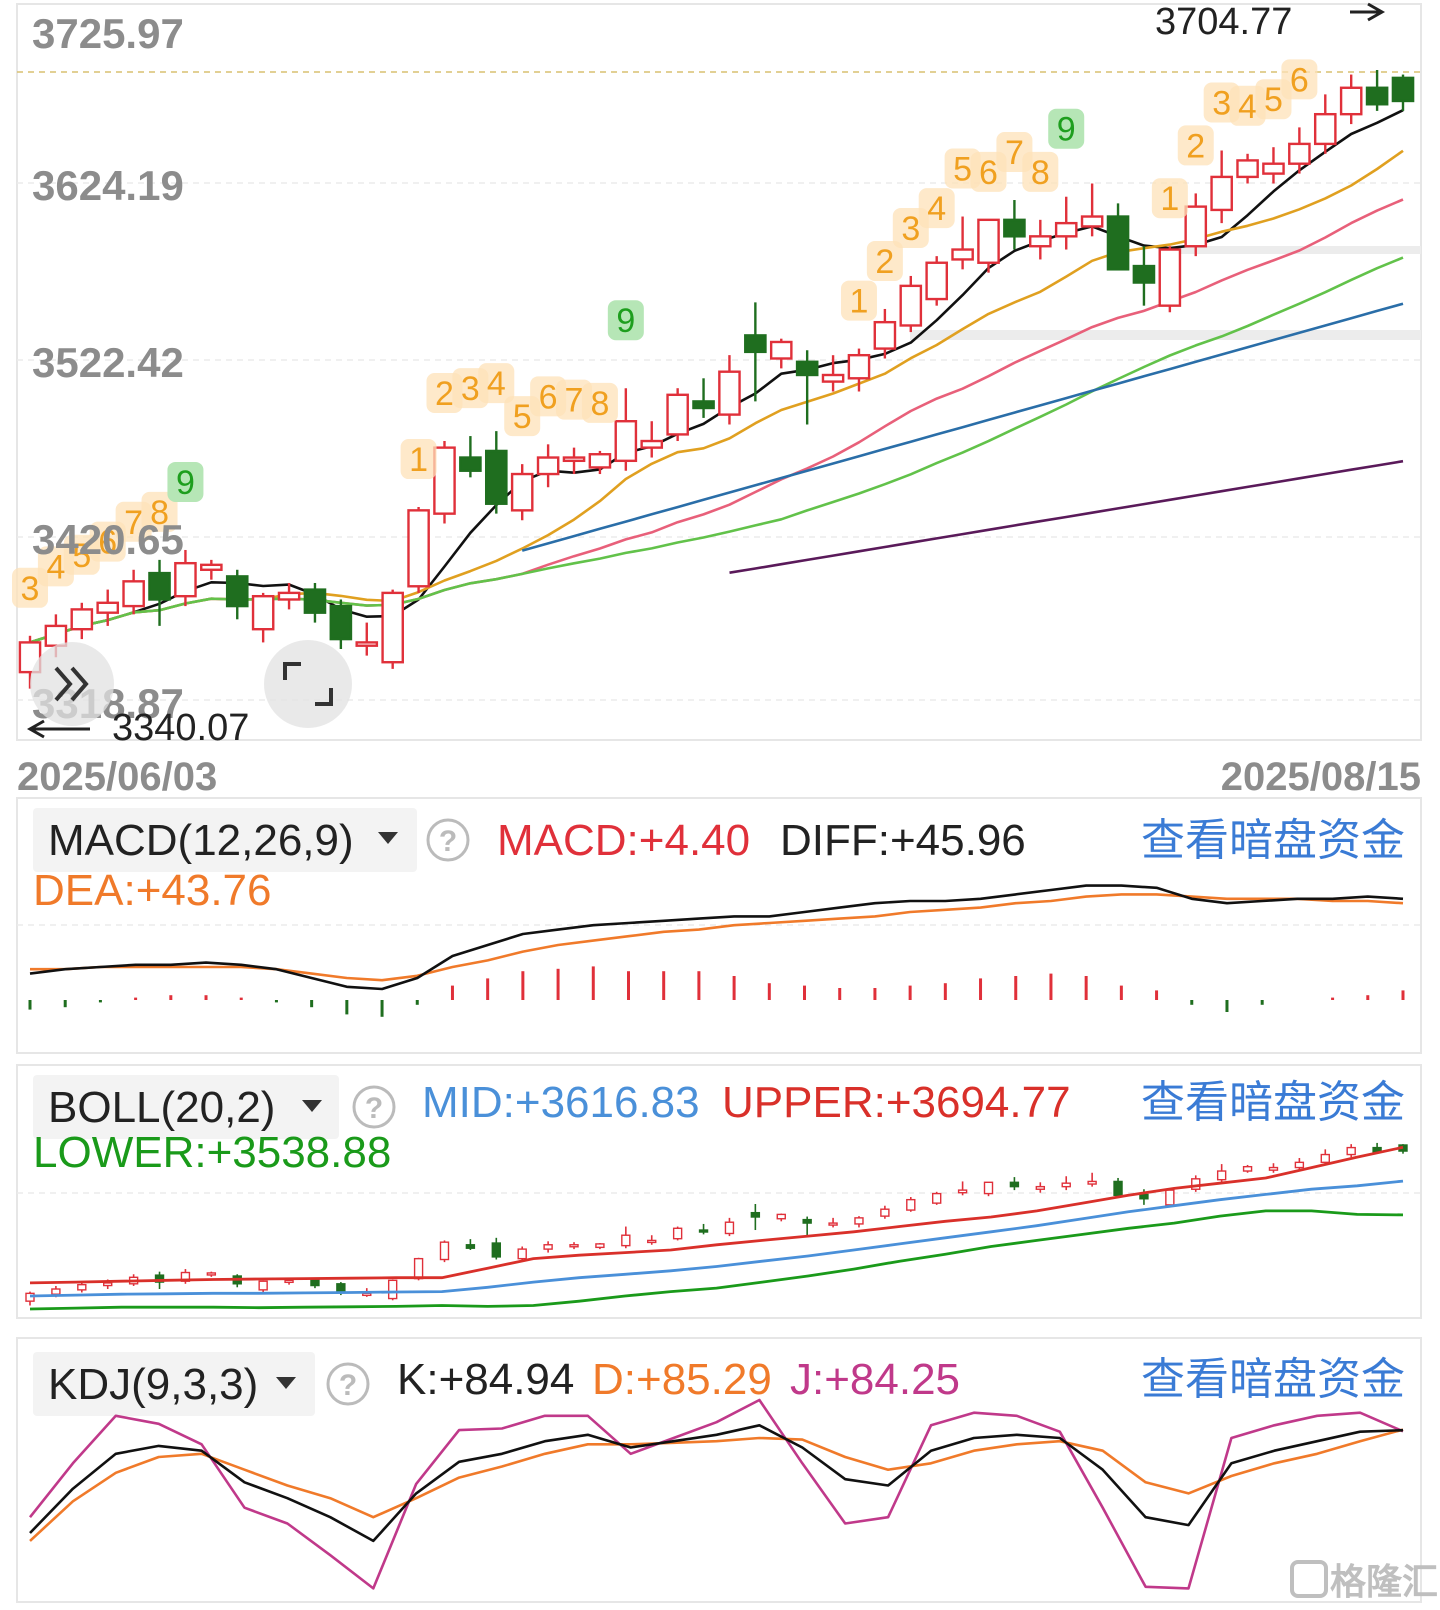  I want to click on kdj-indicator-selector: KDJ(9,3,3), so click(174, 1384).